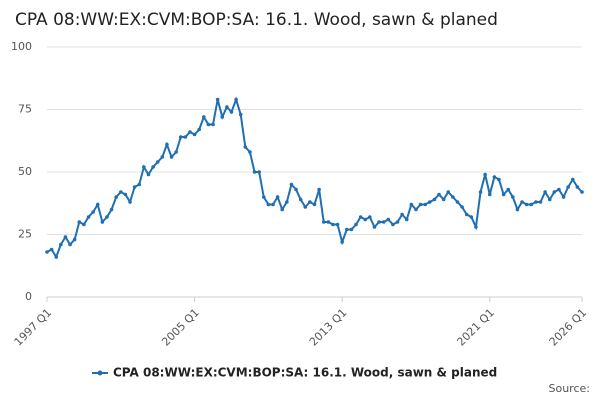 Image resolution: width=600 pixels, height=400 pixels. What do you see at coordinates (100, 373) in the screenshot?
I see `legend-marker` at bounding box center [100, 373].